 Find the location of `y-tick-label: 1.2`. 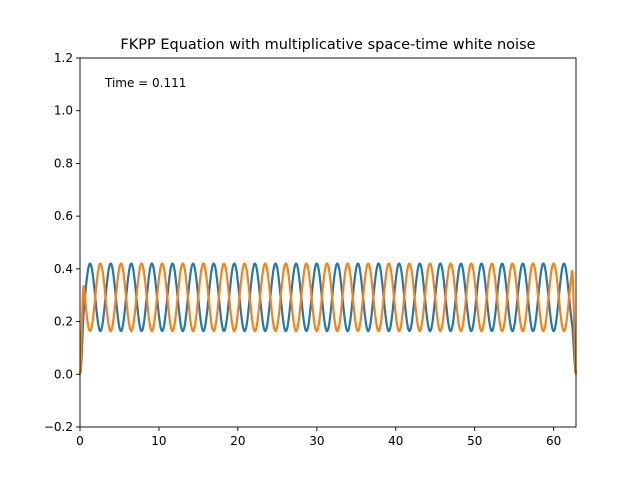

y-tick-label: 1.2 is located at coordinates (63, 58).